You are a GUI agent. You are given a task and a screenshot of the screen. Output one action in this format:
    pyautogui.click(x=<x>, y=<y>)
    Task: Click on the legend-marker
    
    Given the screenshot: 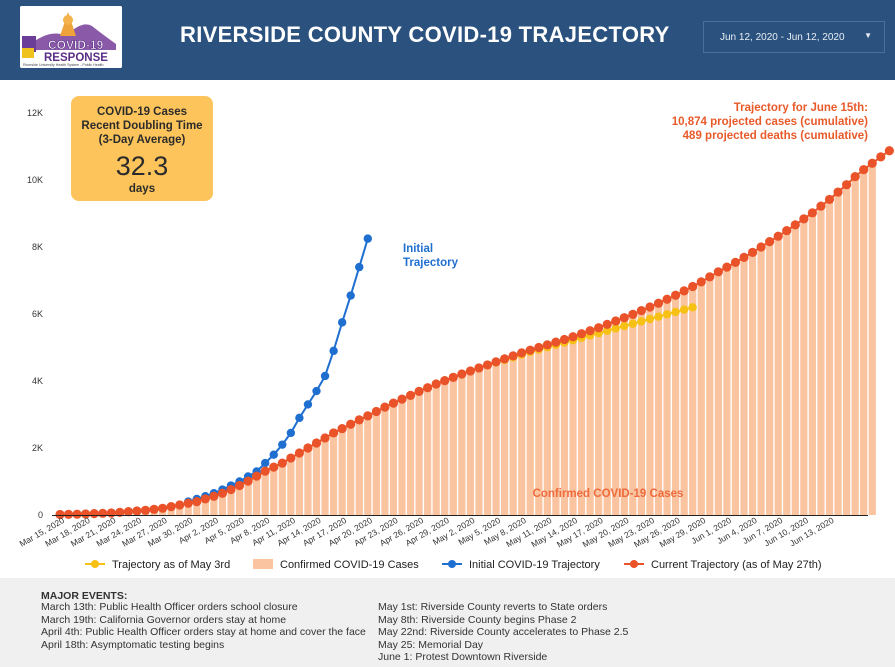 What is the action you would take?
    pyautogui.click(x=634, y=564)
    